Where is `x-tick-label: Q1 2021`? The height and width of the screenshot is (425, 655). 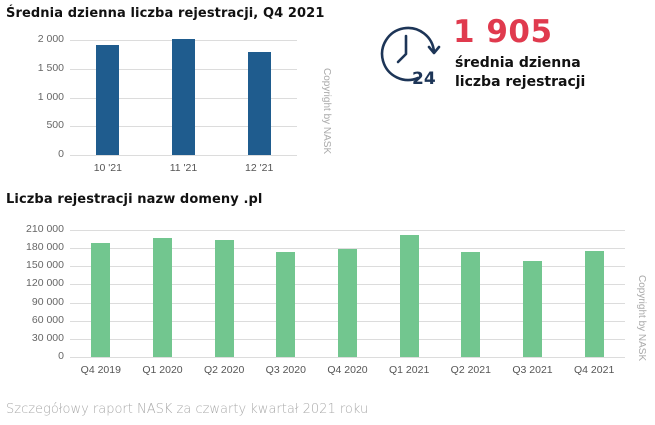
x-tick-label: Q1 2021 is located at coordinates (409, 370).